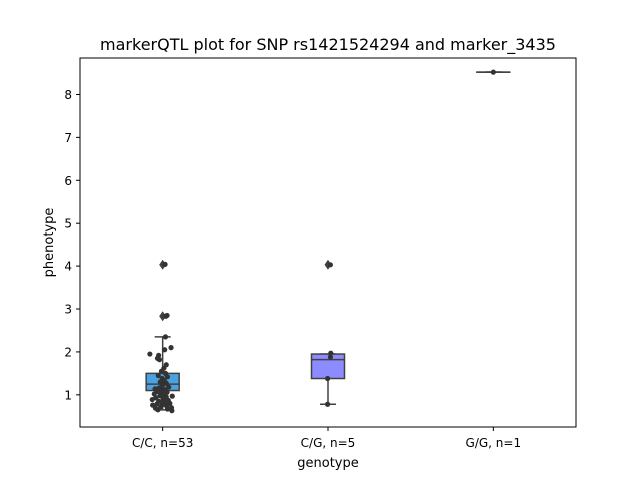 The width and height of the screenshot is (640, 480). I want to click on y-tick-label: 5, so click(68, 224).